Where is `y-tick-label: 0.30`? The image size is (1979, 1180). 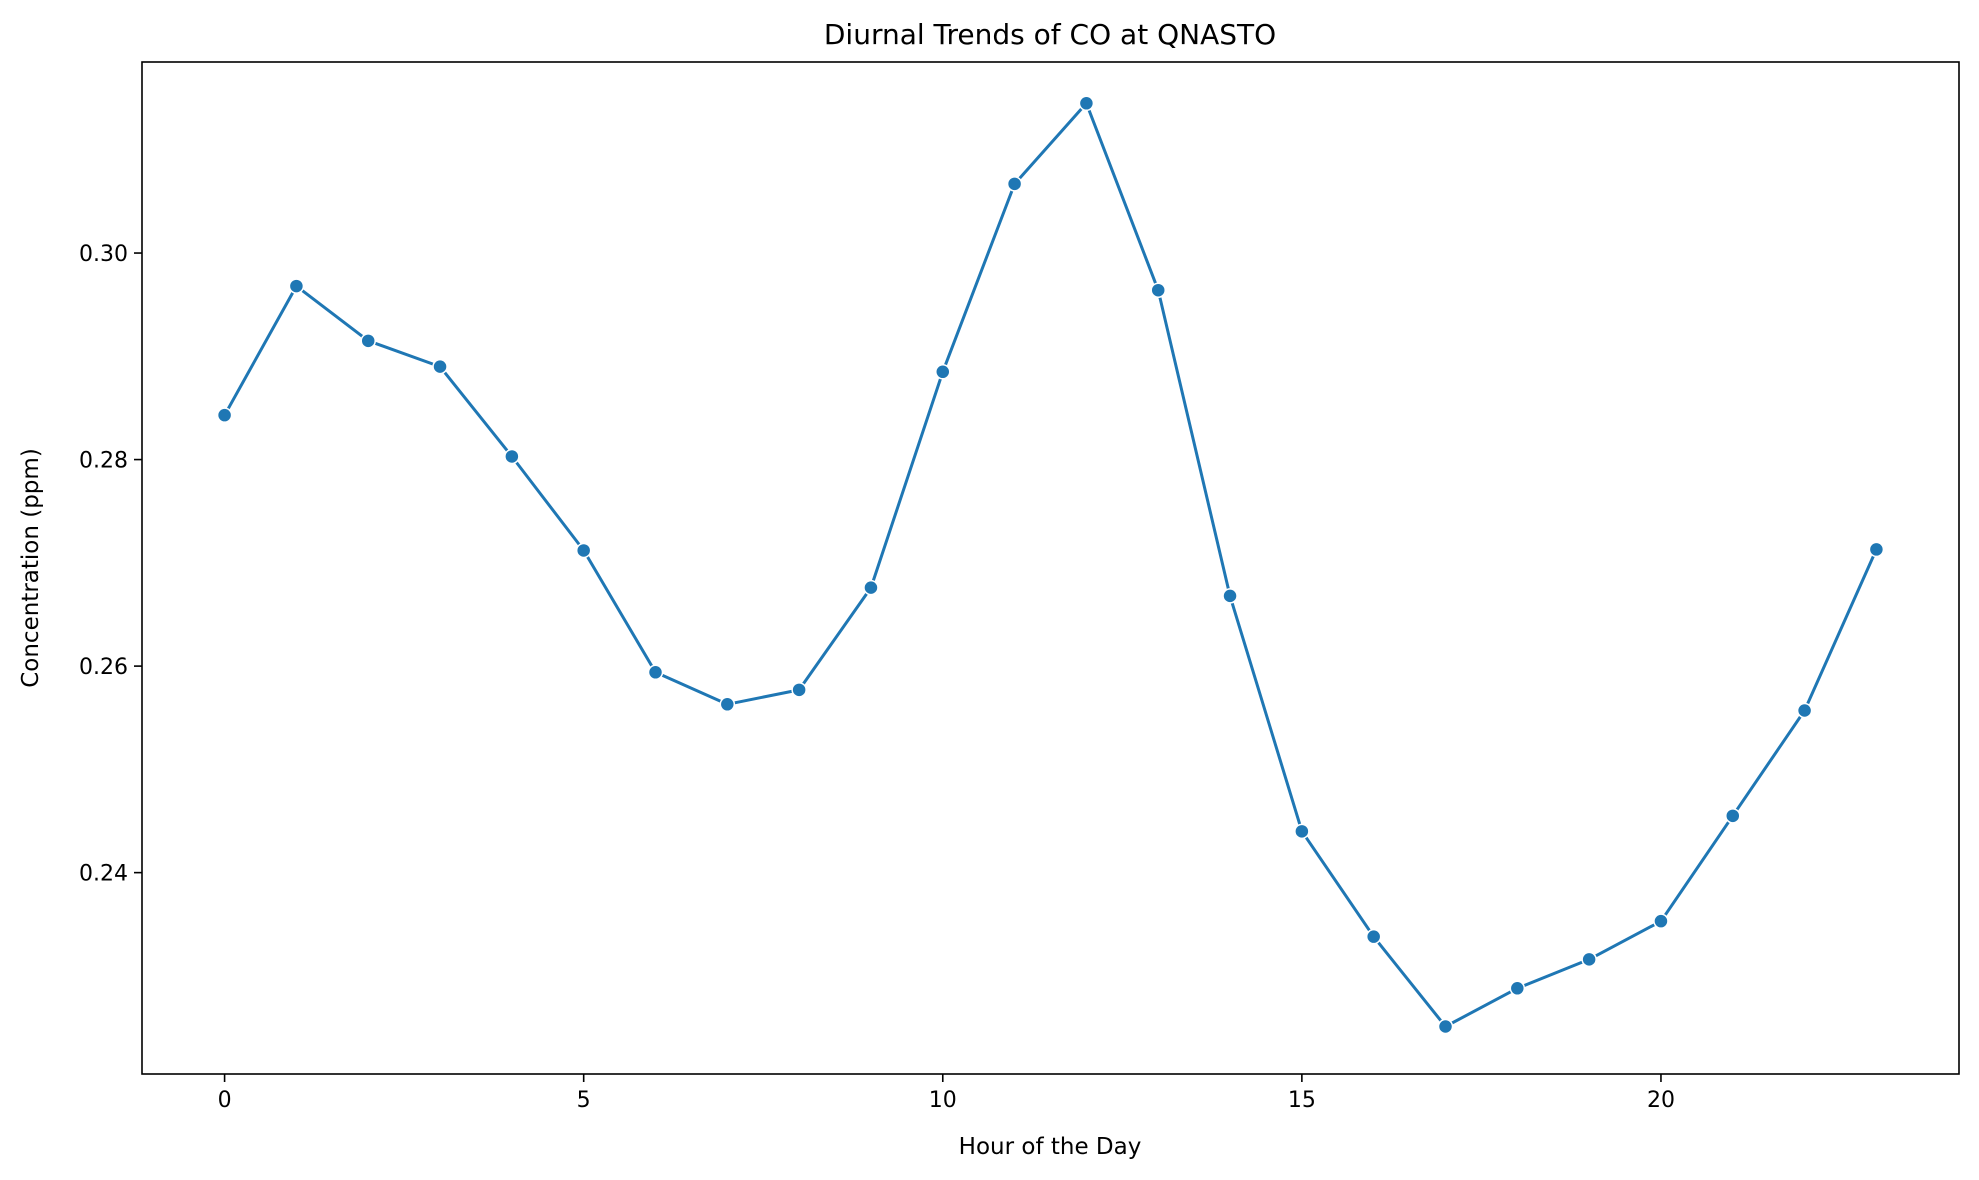
y-tick-label: 0.30 is located at coordinates (103, 254).